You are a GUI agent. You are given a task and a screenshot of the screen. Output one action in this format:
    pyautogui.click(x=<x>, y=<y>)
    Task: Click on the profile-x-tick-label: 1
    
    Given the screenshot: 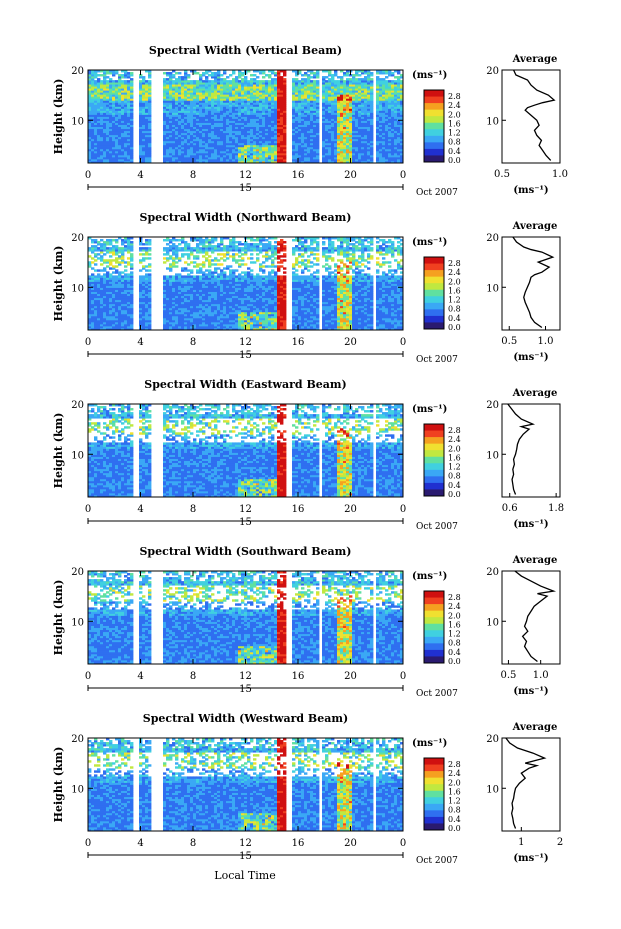 What is the action you would take?
    pyautogui.click(x=521, y=842)
    